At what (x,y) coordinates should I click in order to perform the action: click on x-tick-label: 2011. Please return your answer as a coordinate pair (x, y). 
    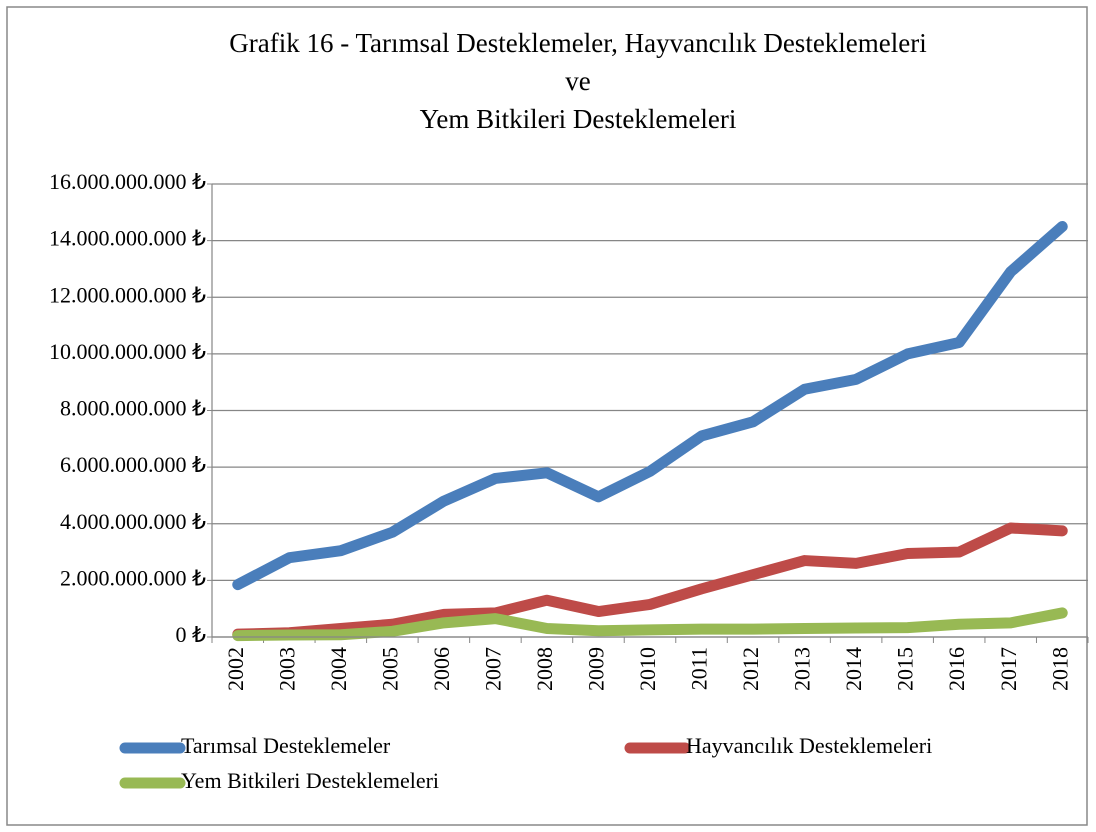
    Looking at the image, I should click on (699, 668).